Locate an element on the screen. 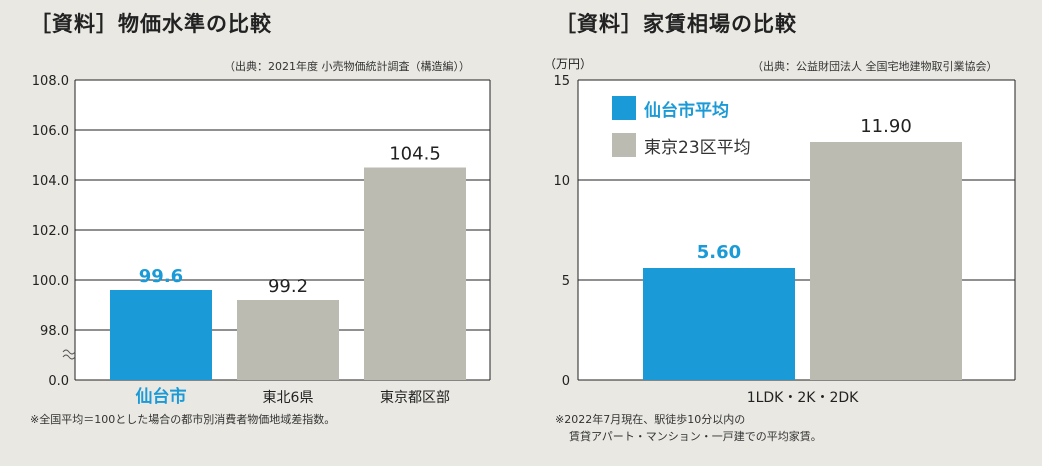 The height and width of the screenshot is (466, 1042). data-label: 11.90 is located at coordinates (886, 126).